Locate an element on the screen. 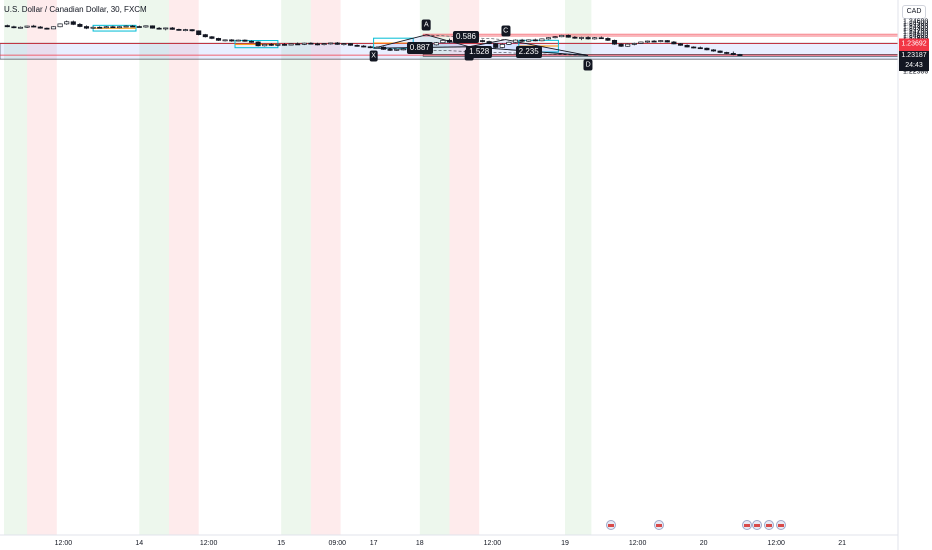  time-tick-label: 15 is located at coordinates (281, 543).